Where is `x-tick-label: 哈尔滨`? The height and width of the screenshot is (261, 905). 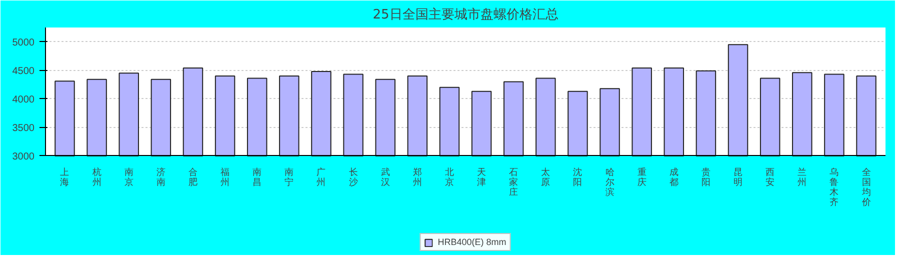 x-tick-label: 哈尔滨 is located at coordinates (609, 181).